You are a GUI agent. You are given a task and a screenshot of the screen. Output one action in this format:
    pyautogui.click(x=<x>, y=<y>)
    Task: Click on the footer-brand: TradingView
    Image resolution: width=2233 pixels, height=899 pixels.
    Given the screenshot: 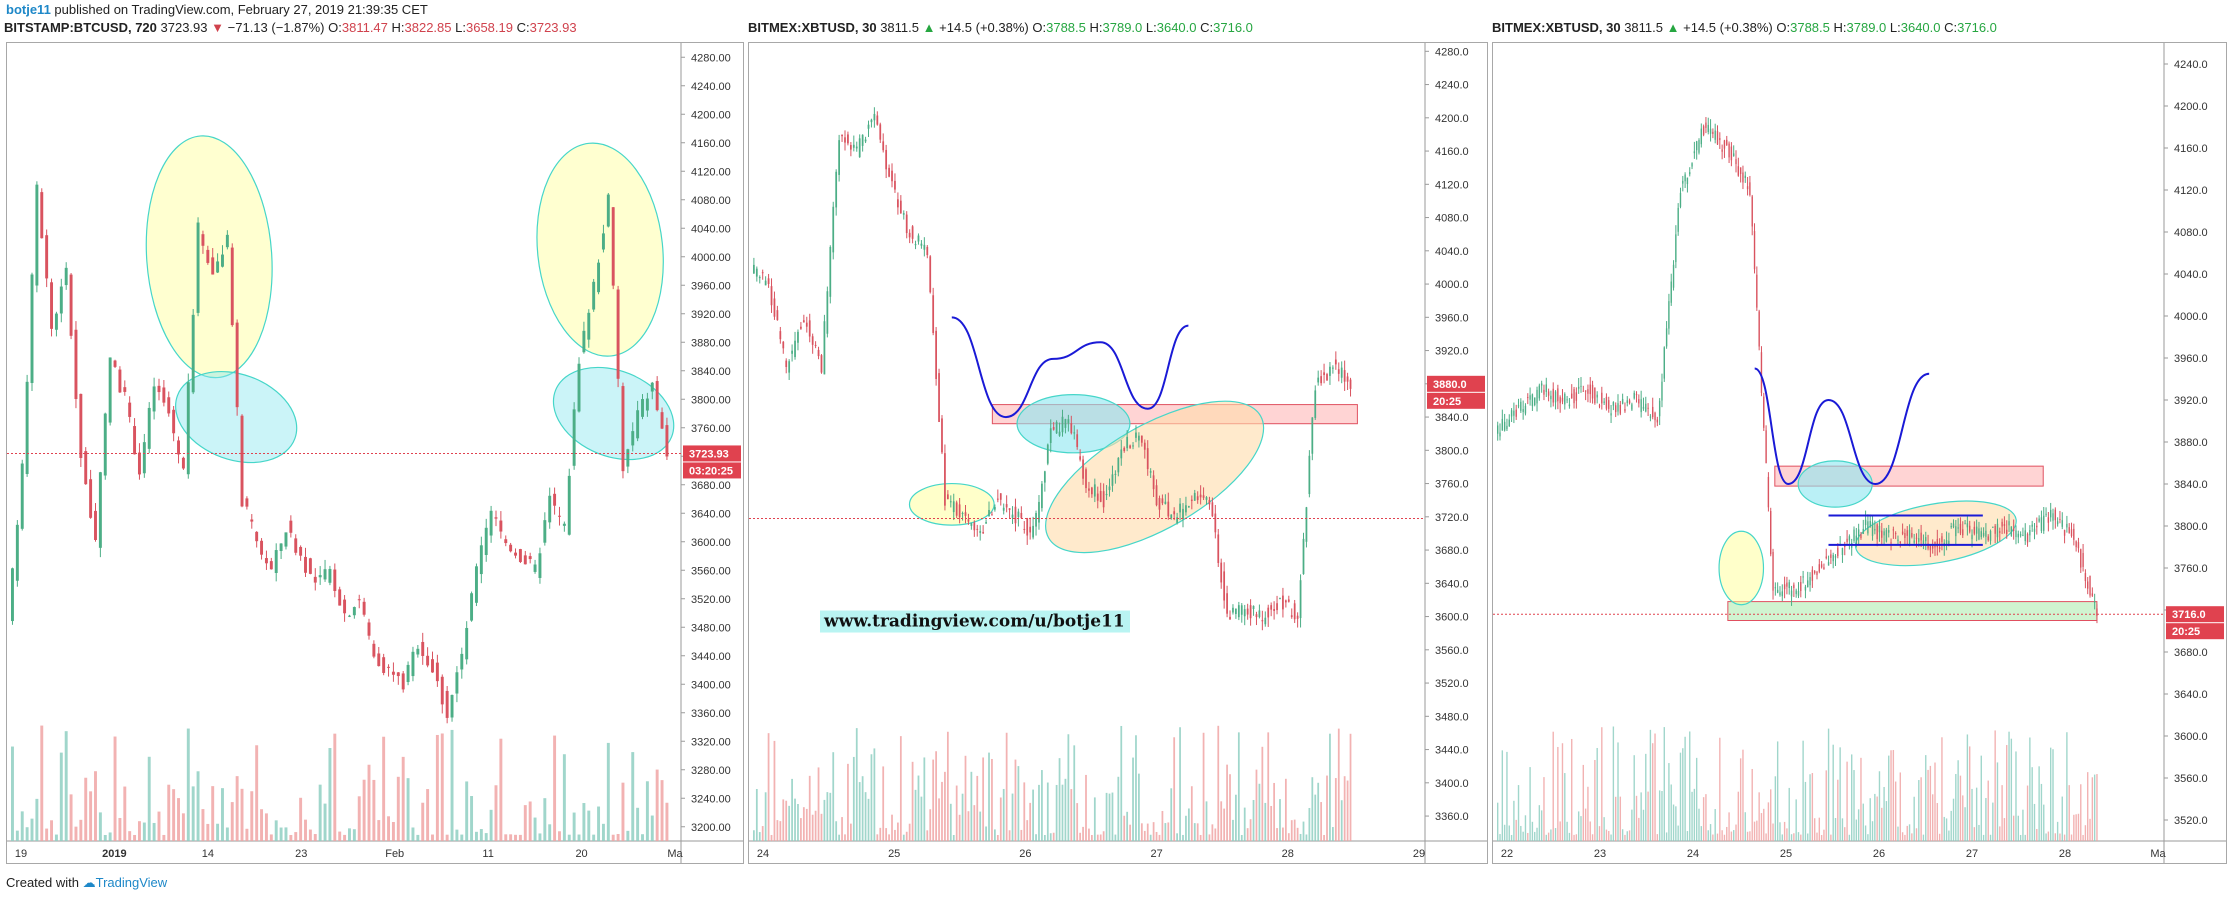 What is the action you would take?
    pyautogui.click(x=131, y=882)
    